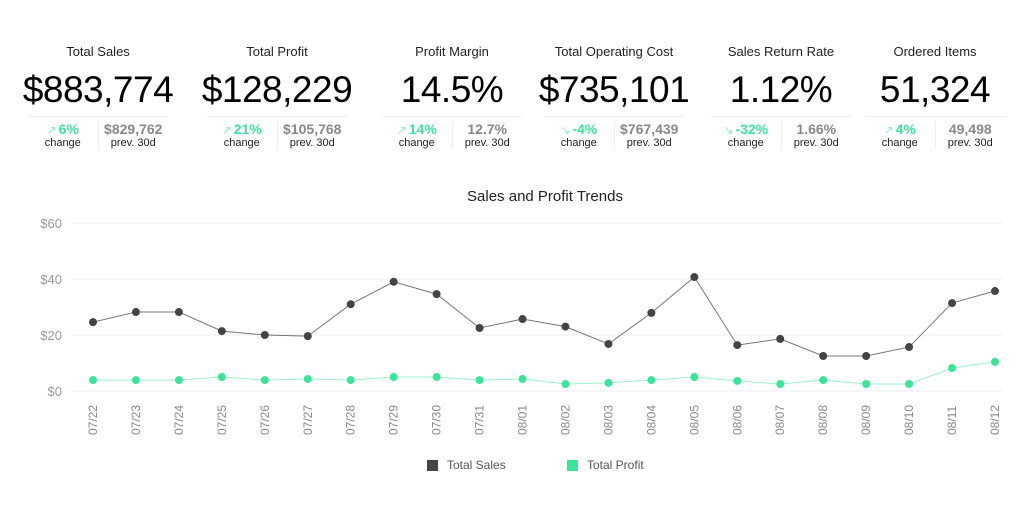  Describe the element at coordinates (55, 391) in the screenshot. I see `y-tick-label: $0` at that location.